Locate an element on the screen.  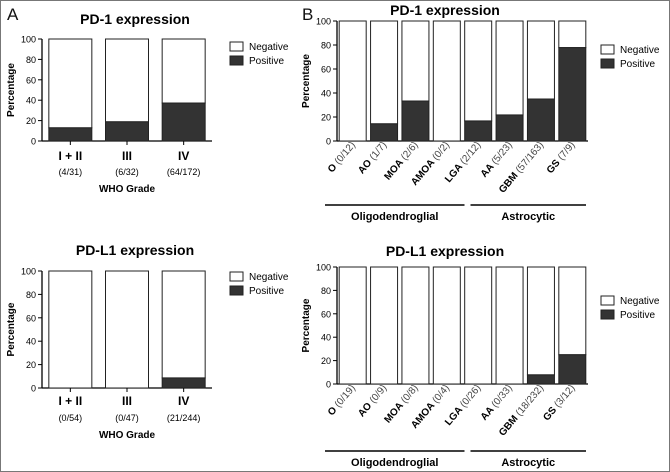
b1-legend-label-positive: Positive is located at coordinates (637, 64).